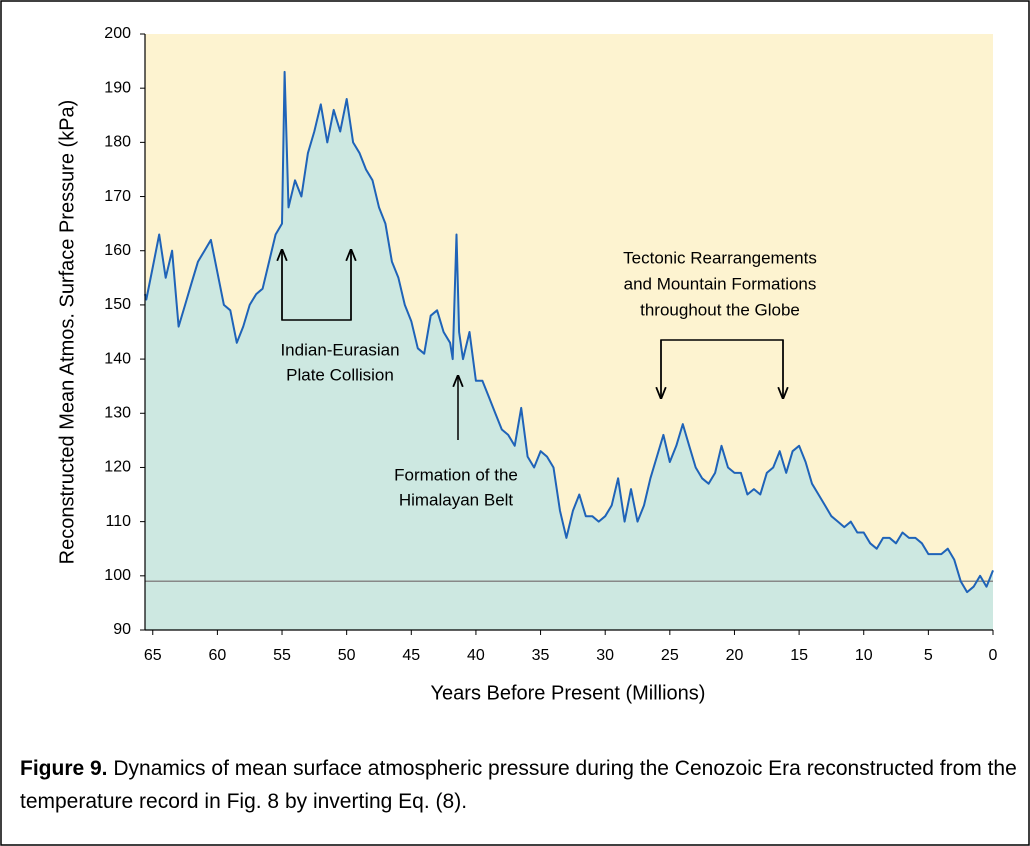  Describe the element at coordinates (117, 358) in the screenshot. I see `y-tick-label: 140` at that location.